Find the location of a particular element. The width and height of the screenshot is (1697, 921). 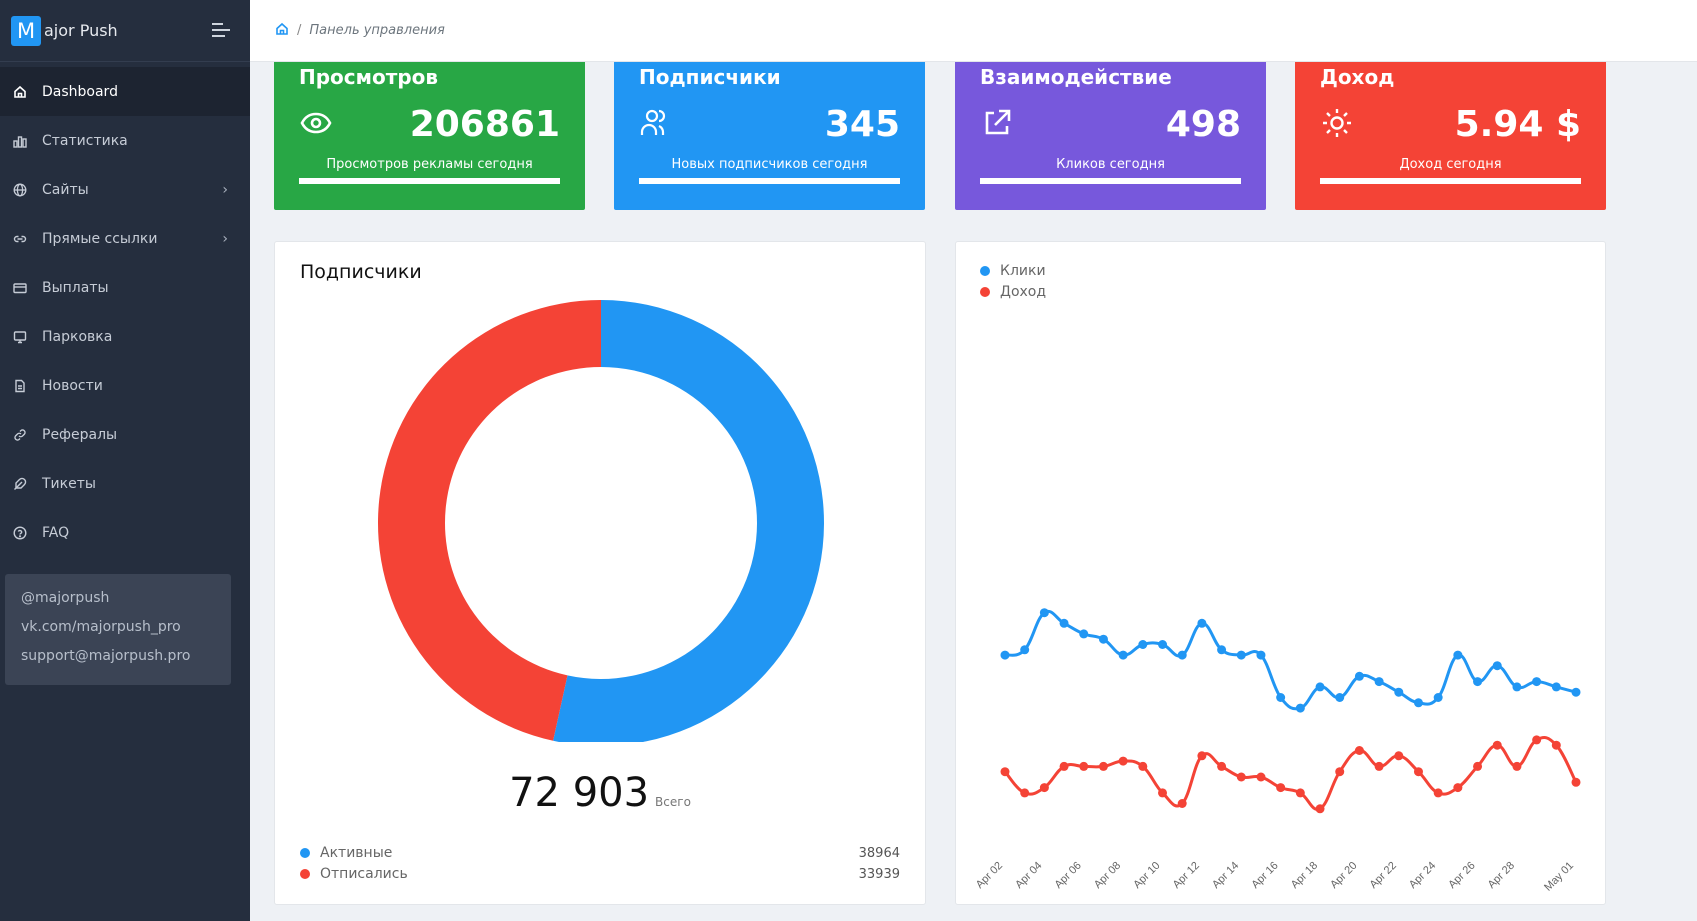

feather-icon is located at coordinates (20, 484).